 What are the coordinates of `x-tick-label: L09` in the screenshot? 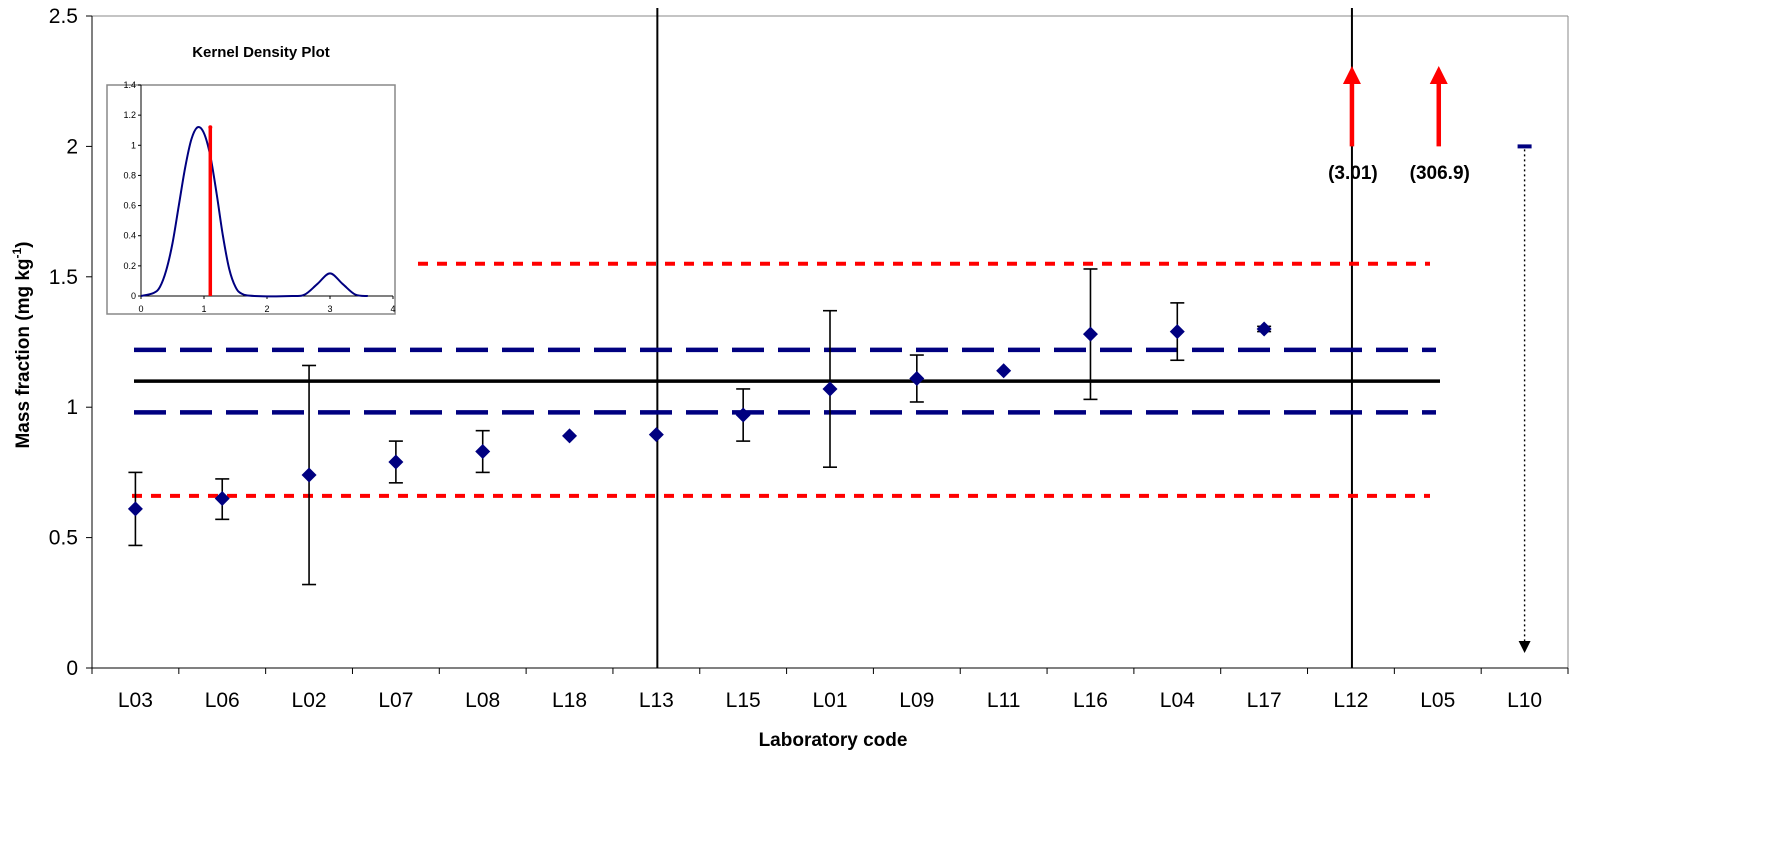 It's located at (916, 700).